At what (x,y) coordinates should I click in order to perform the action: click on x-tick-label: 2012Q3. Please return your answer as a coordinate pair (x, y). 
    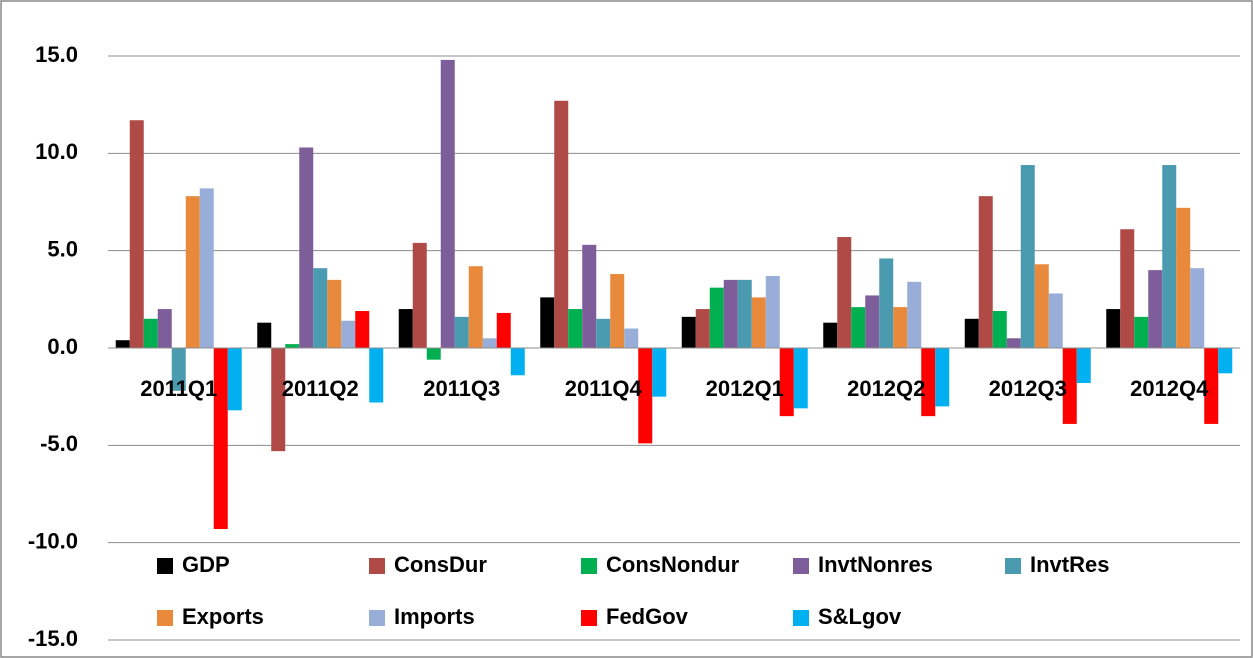
    Looking at the image, I should click on (1028, 388).